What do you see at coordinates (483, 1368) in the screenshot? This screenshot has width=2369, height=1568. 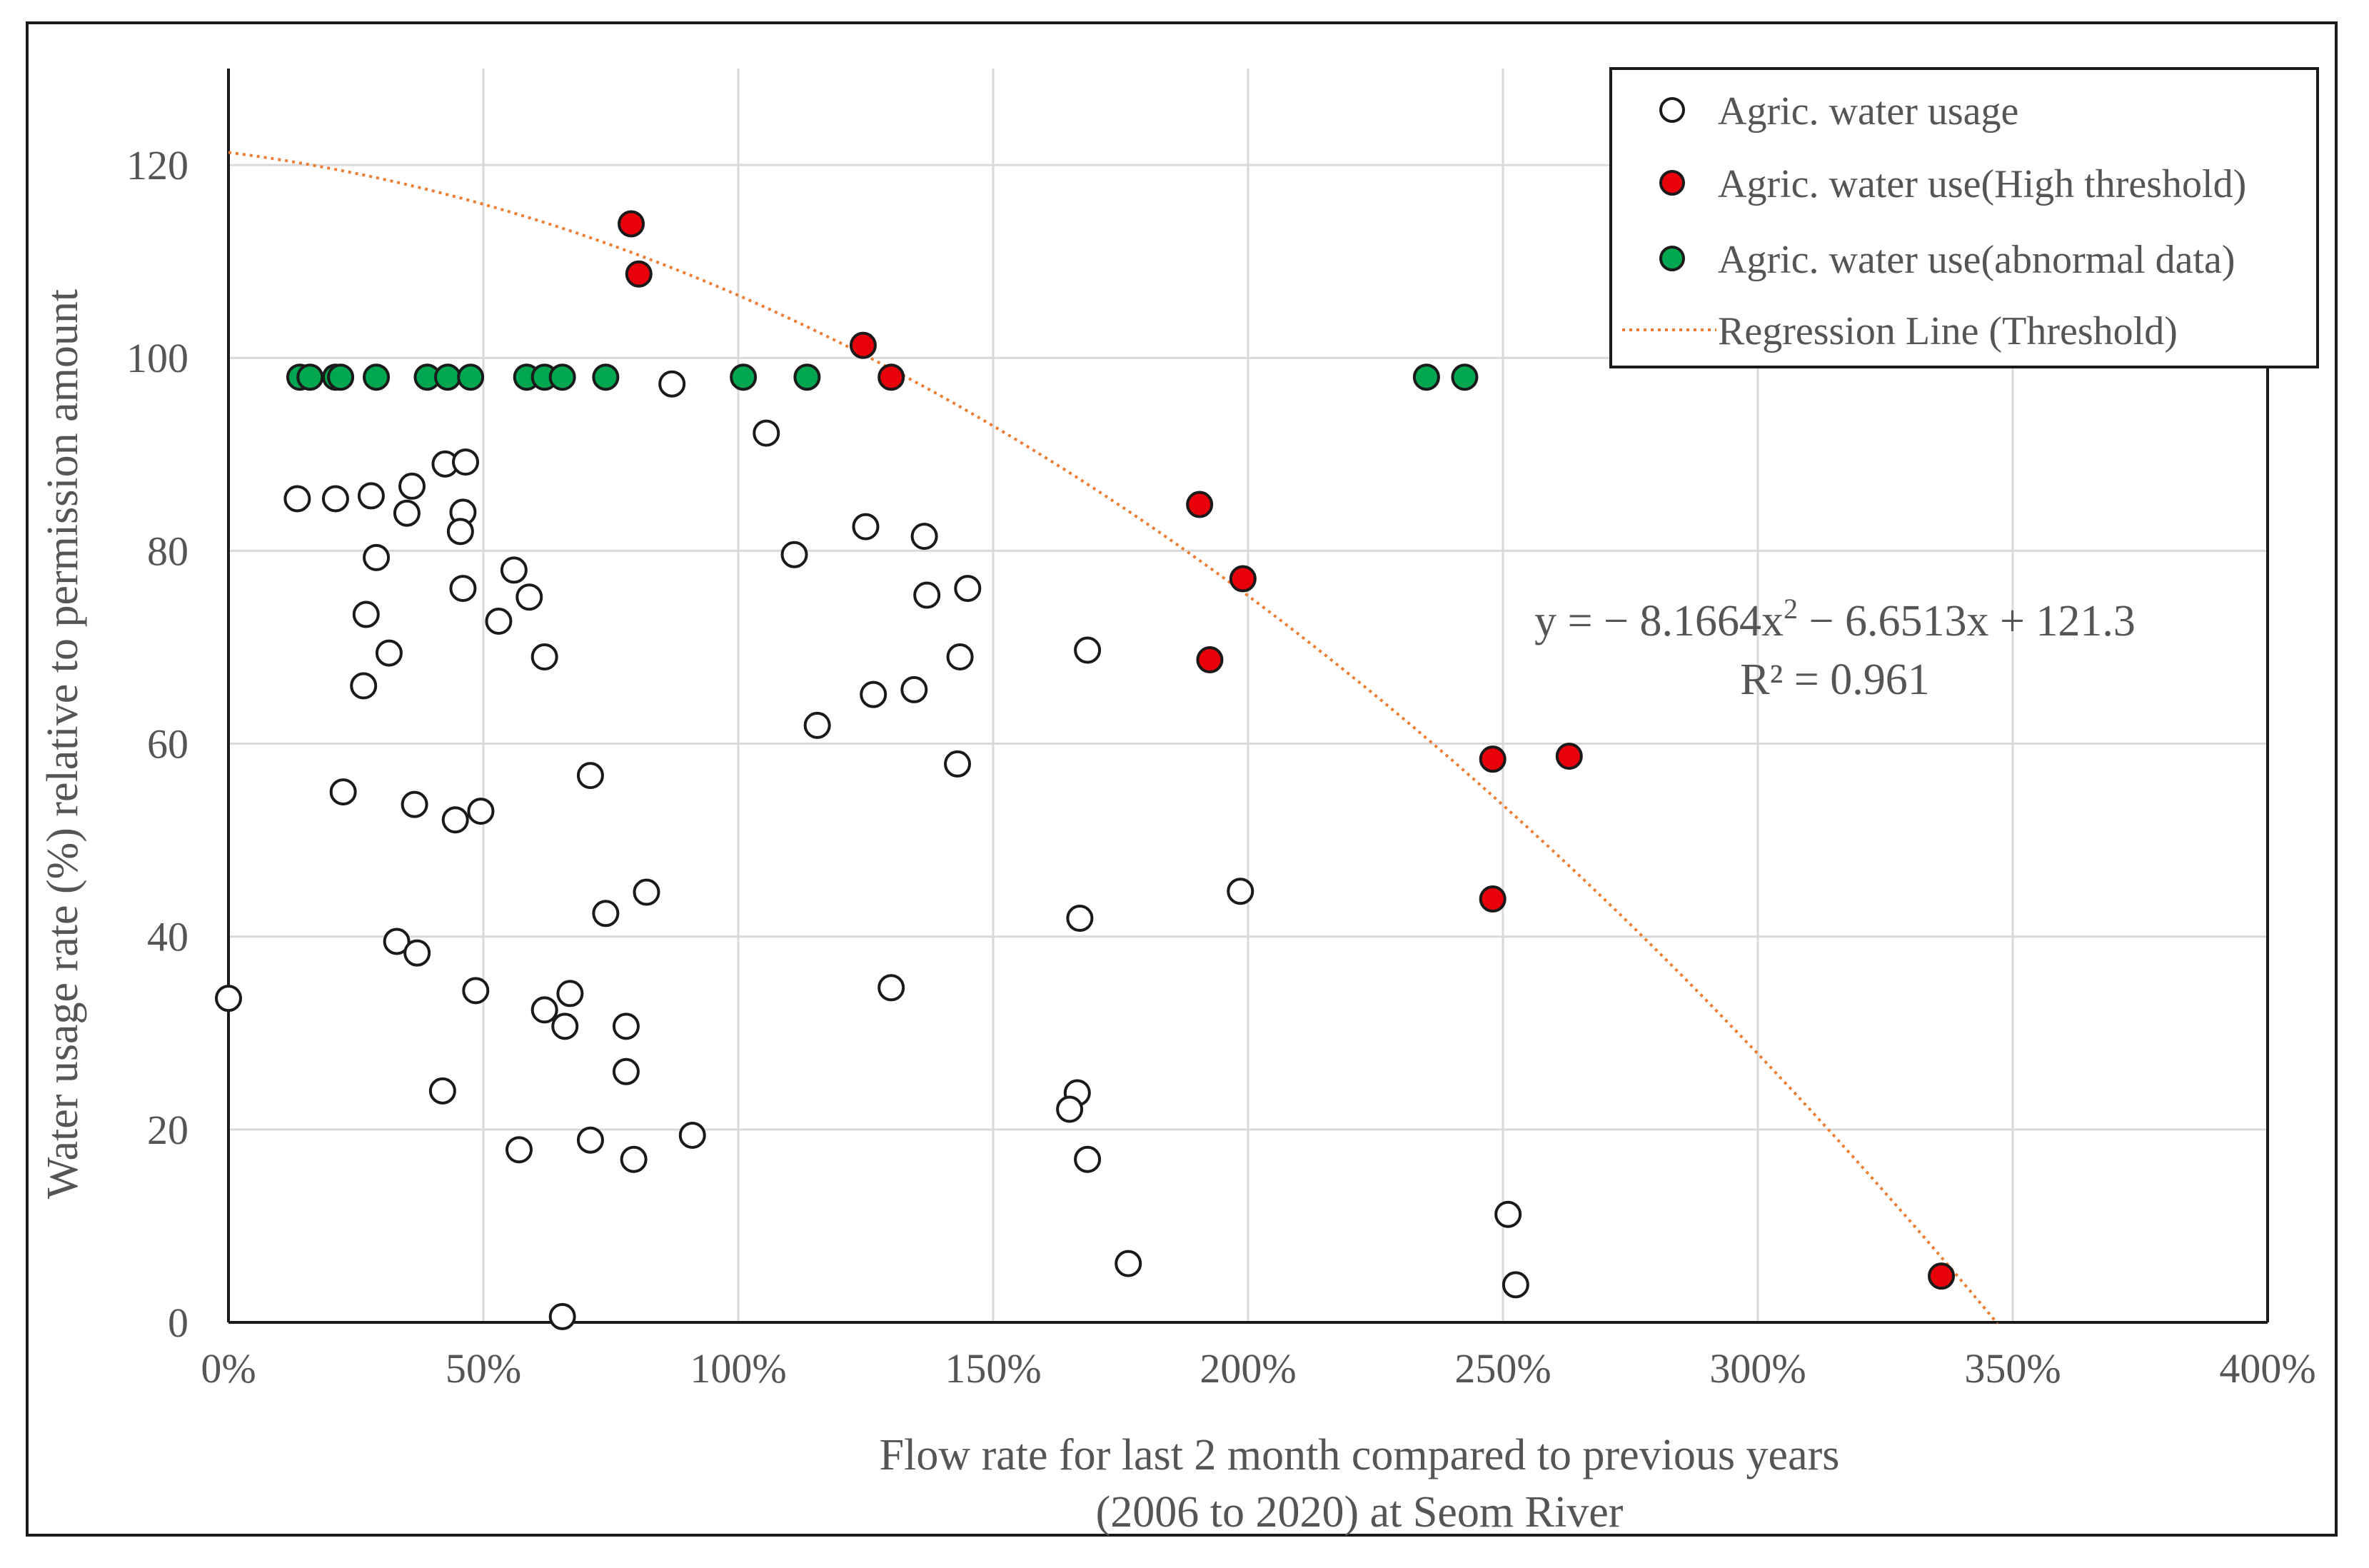 I see `x-tick-label: 50%` at bounding box center [483, 1368].